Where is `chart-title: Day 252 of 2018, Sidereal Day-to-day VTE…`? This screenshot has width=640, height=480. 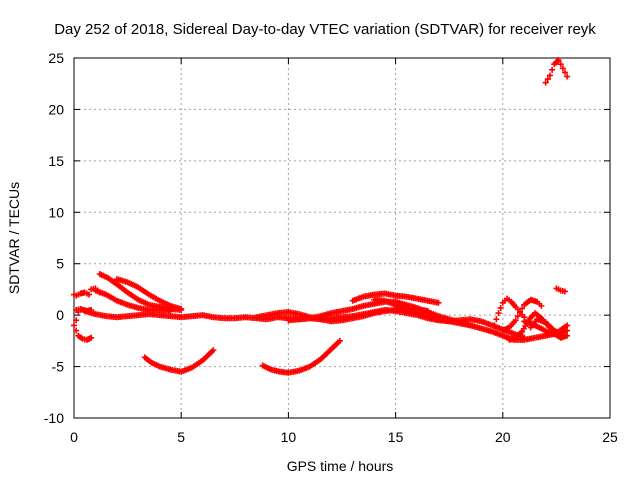 chart-title: Day 252 of 2018, Sidereal Day-to-day VTE… is located at coordinates (325, 29).